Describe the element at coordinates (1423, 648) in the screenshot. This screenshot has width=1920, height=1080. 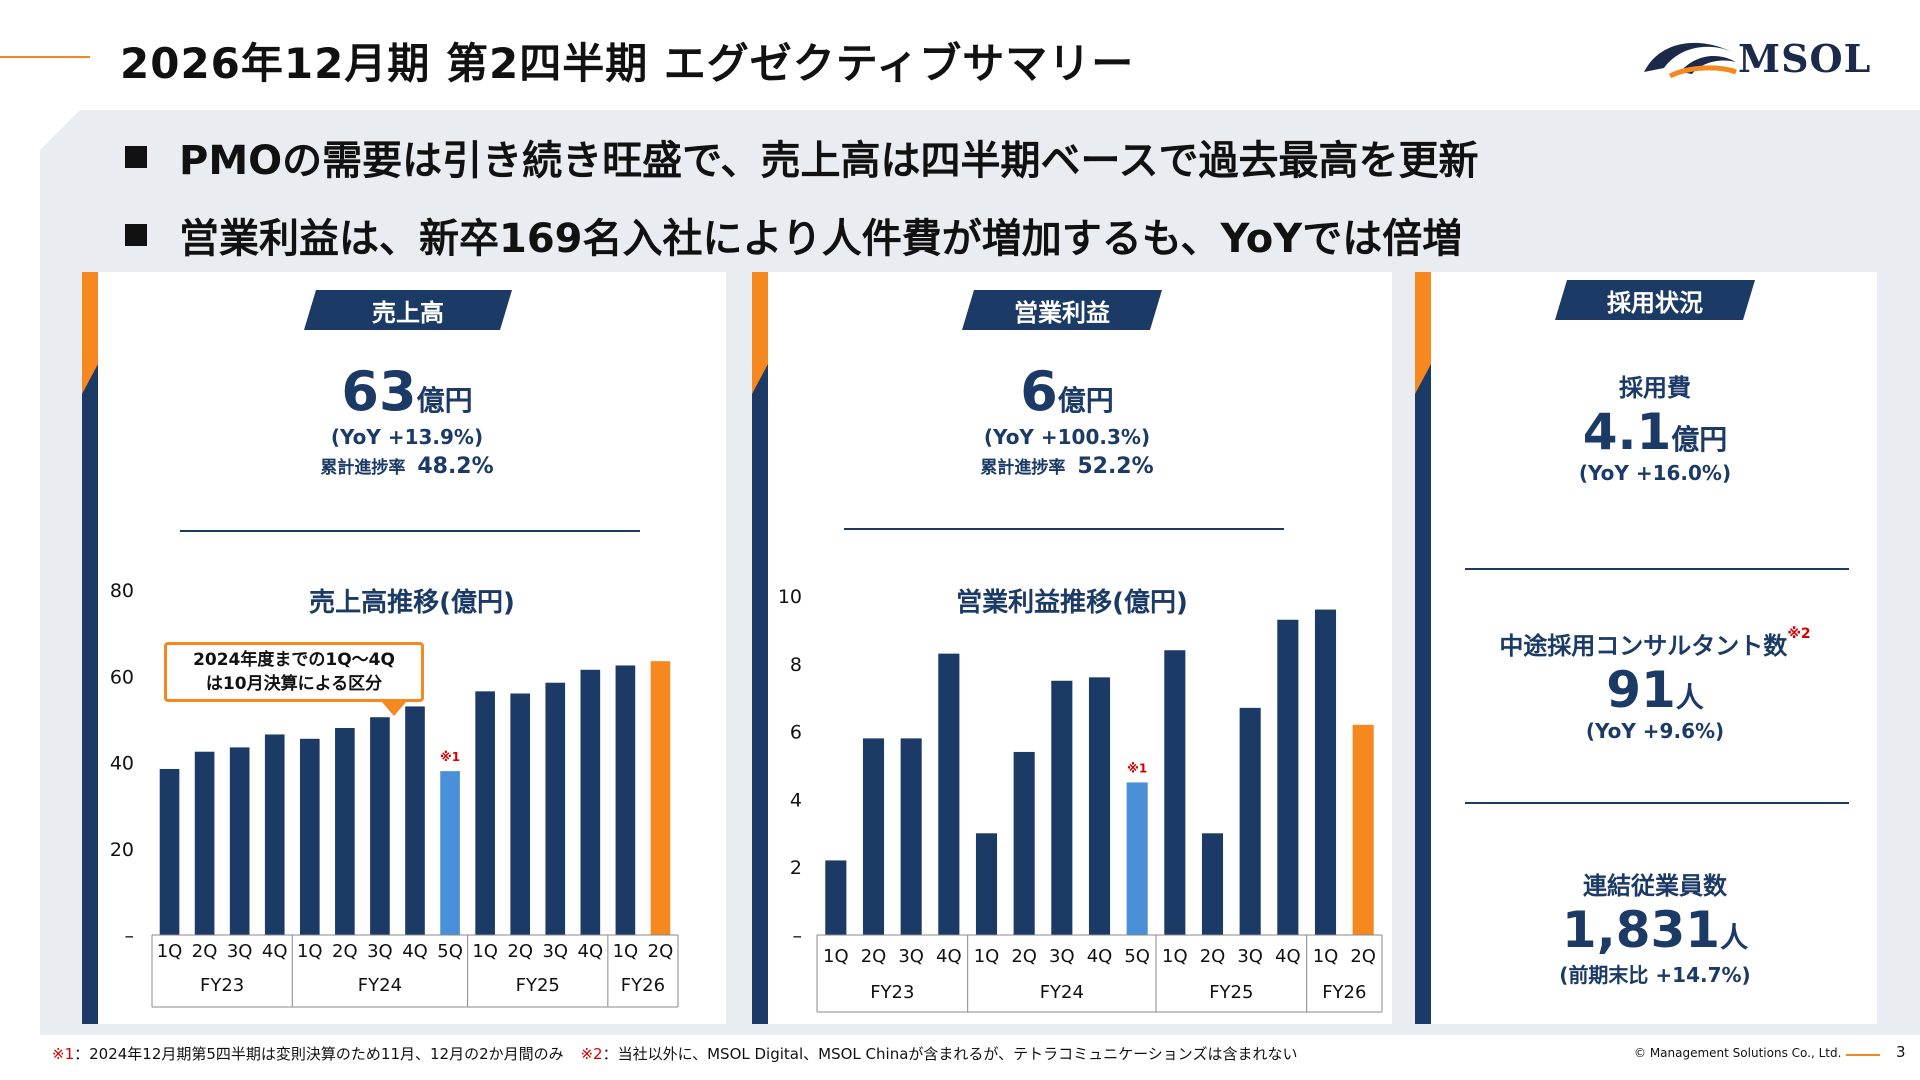
I see `card-accent-bar` at that location.